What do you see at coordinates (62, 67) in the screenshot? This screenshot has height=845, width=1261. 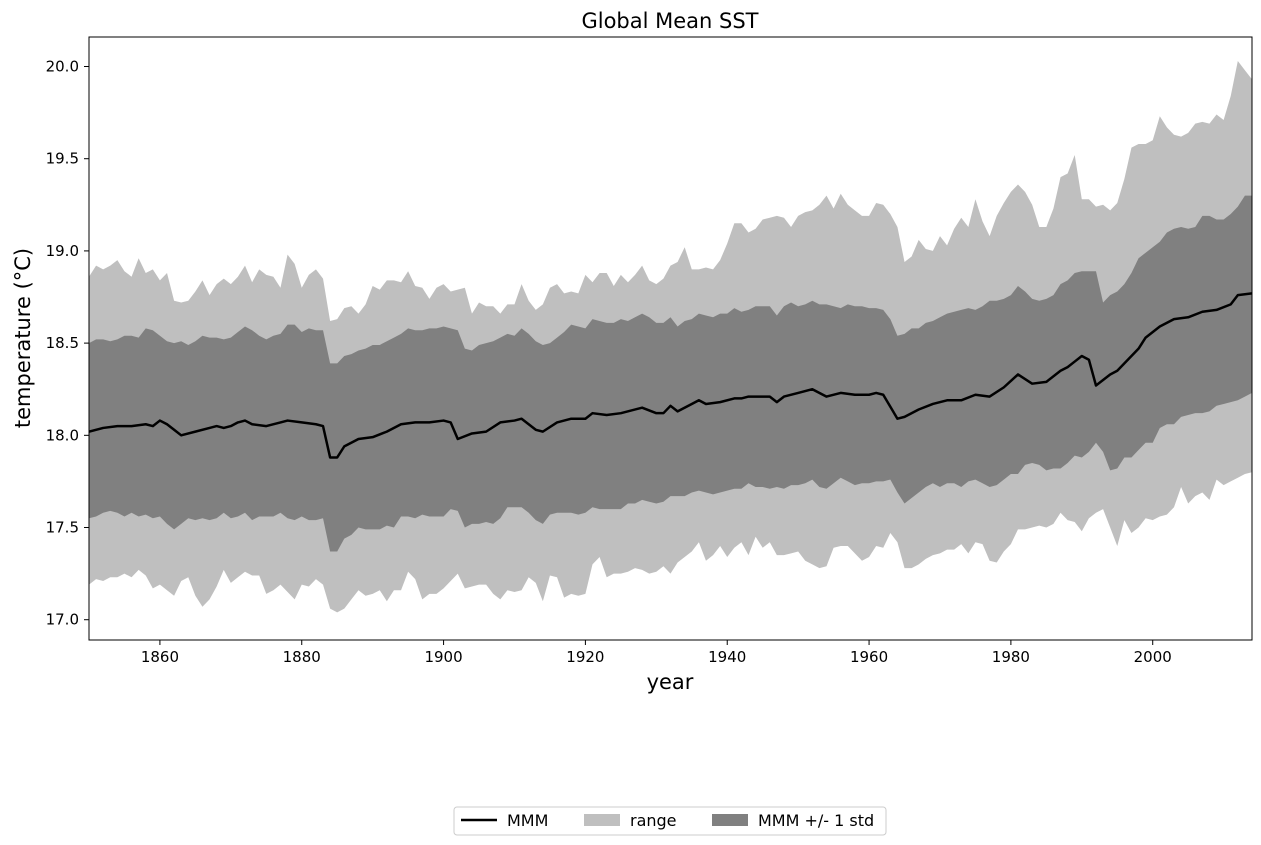 I see `y-tick-label: 20.0` at bounding box center [62, 67].